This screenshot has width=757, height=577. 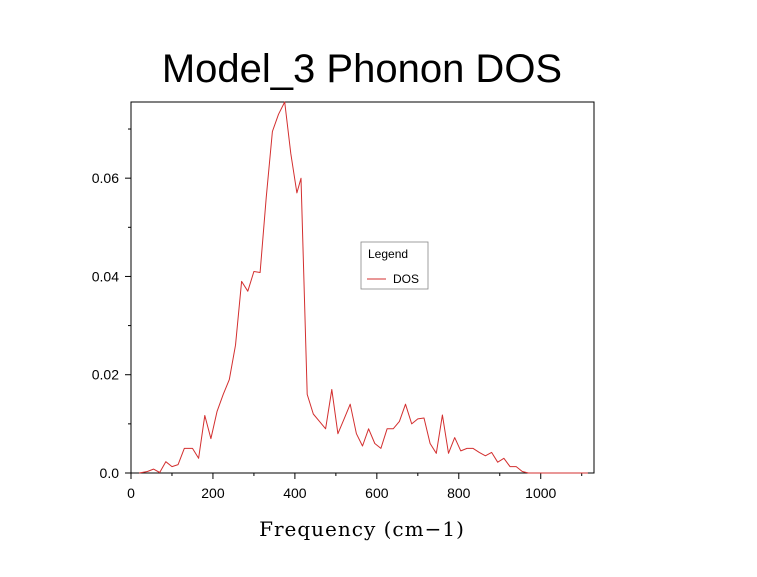 What do you see at coordinates (105, 375) in the screenshot?
I see `y-tick-label: 0.02` at bounding box center [105, 375].